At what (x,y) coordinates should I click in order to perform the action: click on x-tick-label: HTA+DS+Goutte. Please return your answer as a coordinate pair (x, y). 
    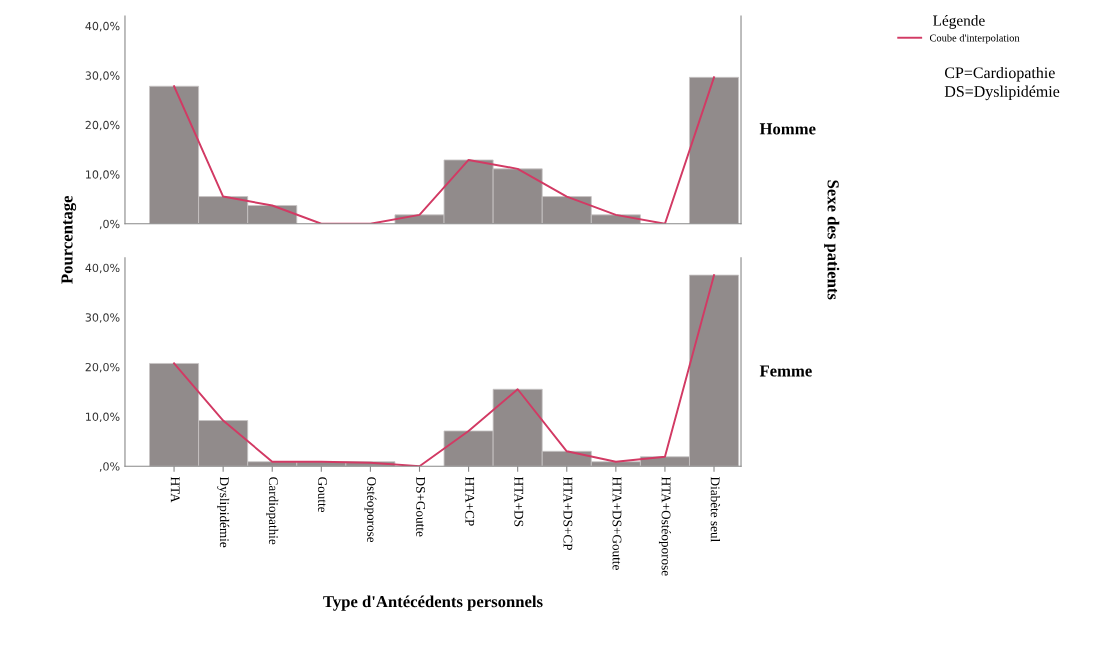
    Looking at the image, I should click on (617, 523).